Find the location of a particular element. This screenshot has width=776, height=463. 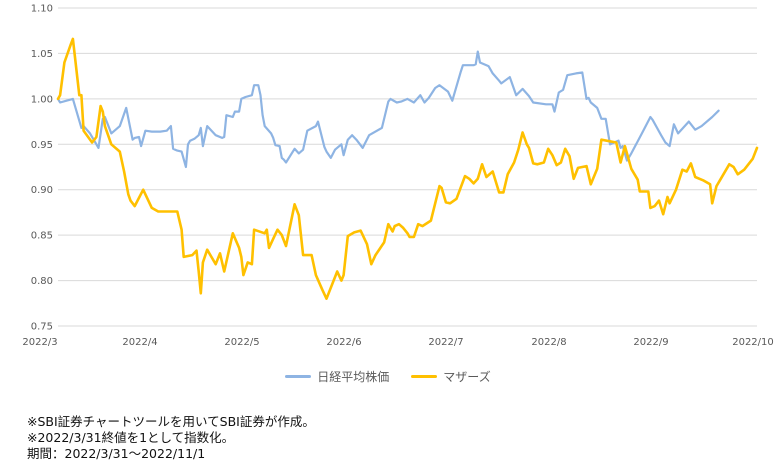

legend-label-nikkei: 日経平均株価 is located at coordinates (353, 376).